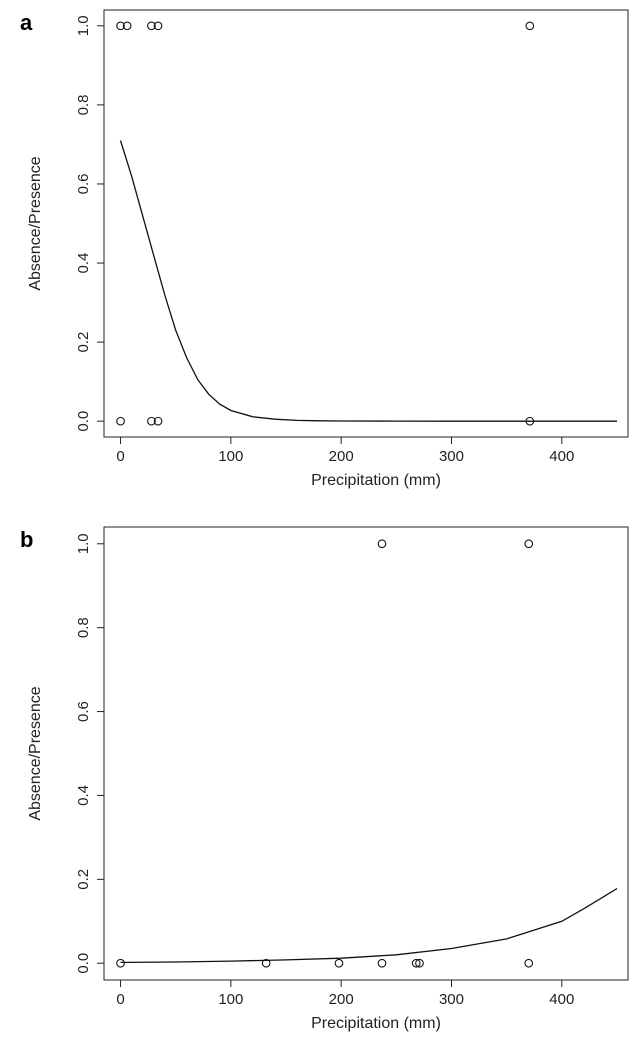 This screenshot has width=632, height=1053. What do you see at coordinates (35, 223) in the screenshot?
I see `chart-a-y-axis-label: Absence/Presence` at bounding box center [35, 223].